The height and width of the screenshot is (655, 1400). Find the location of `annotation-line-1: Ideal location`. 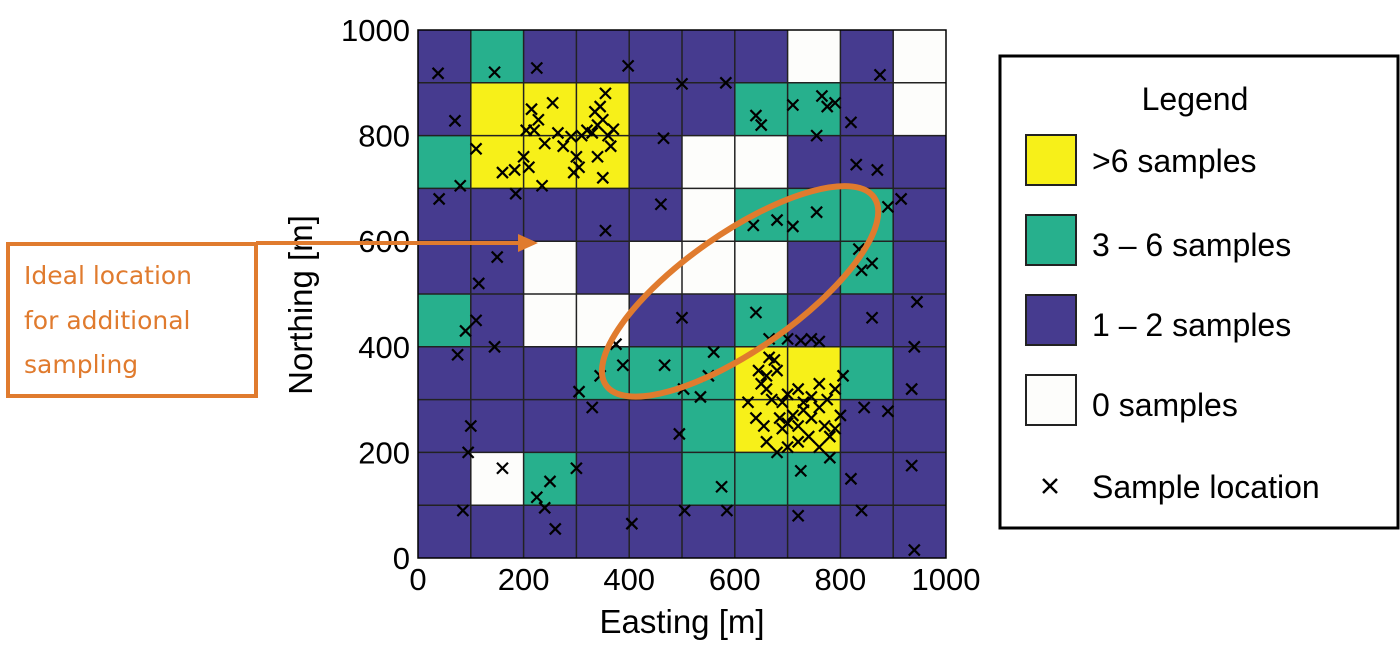

annotation-line-1: Ideal location is located at coordinates (108, 275).